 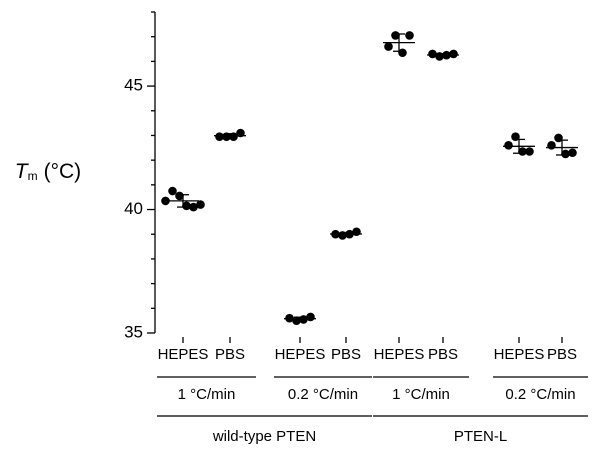 What do you see at coordinates (133, 331) in the screenshot?
I see `y-tick-label: 35` at bounding box center [133, 331].